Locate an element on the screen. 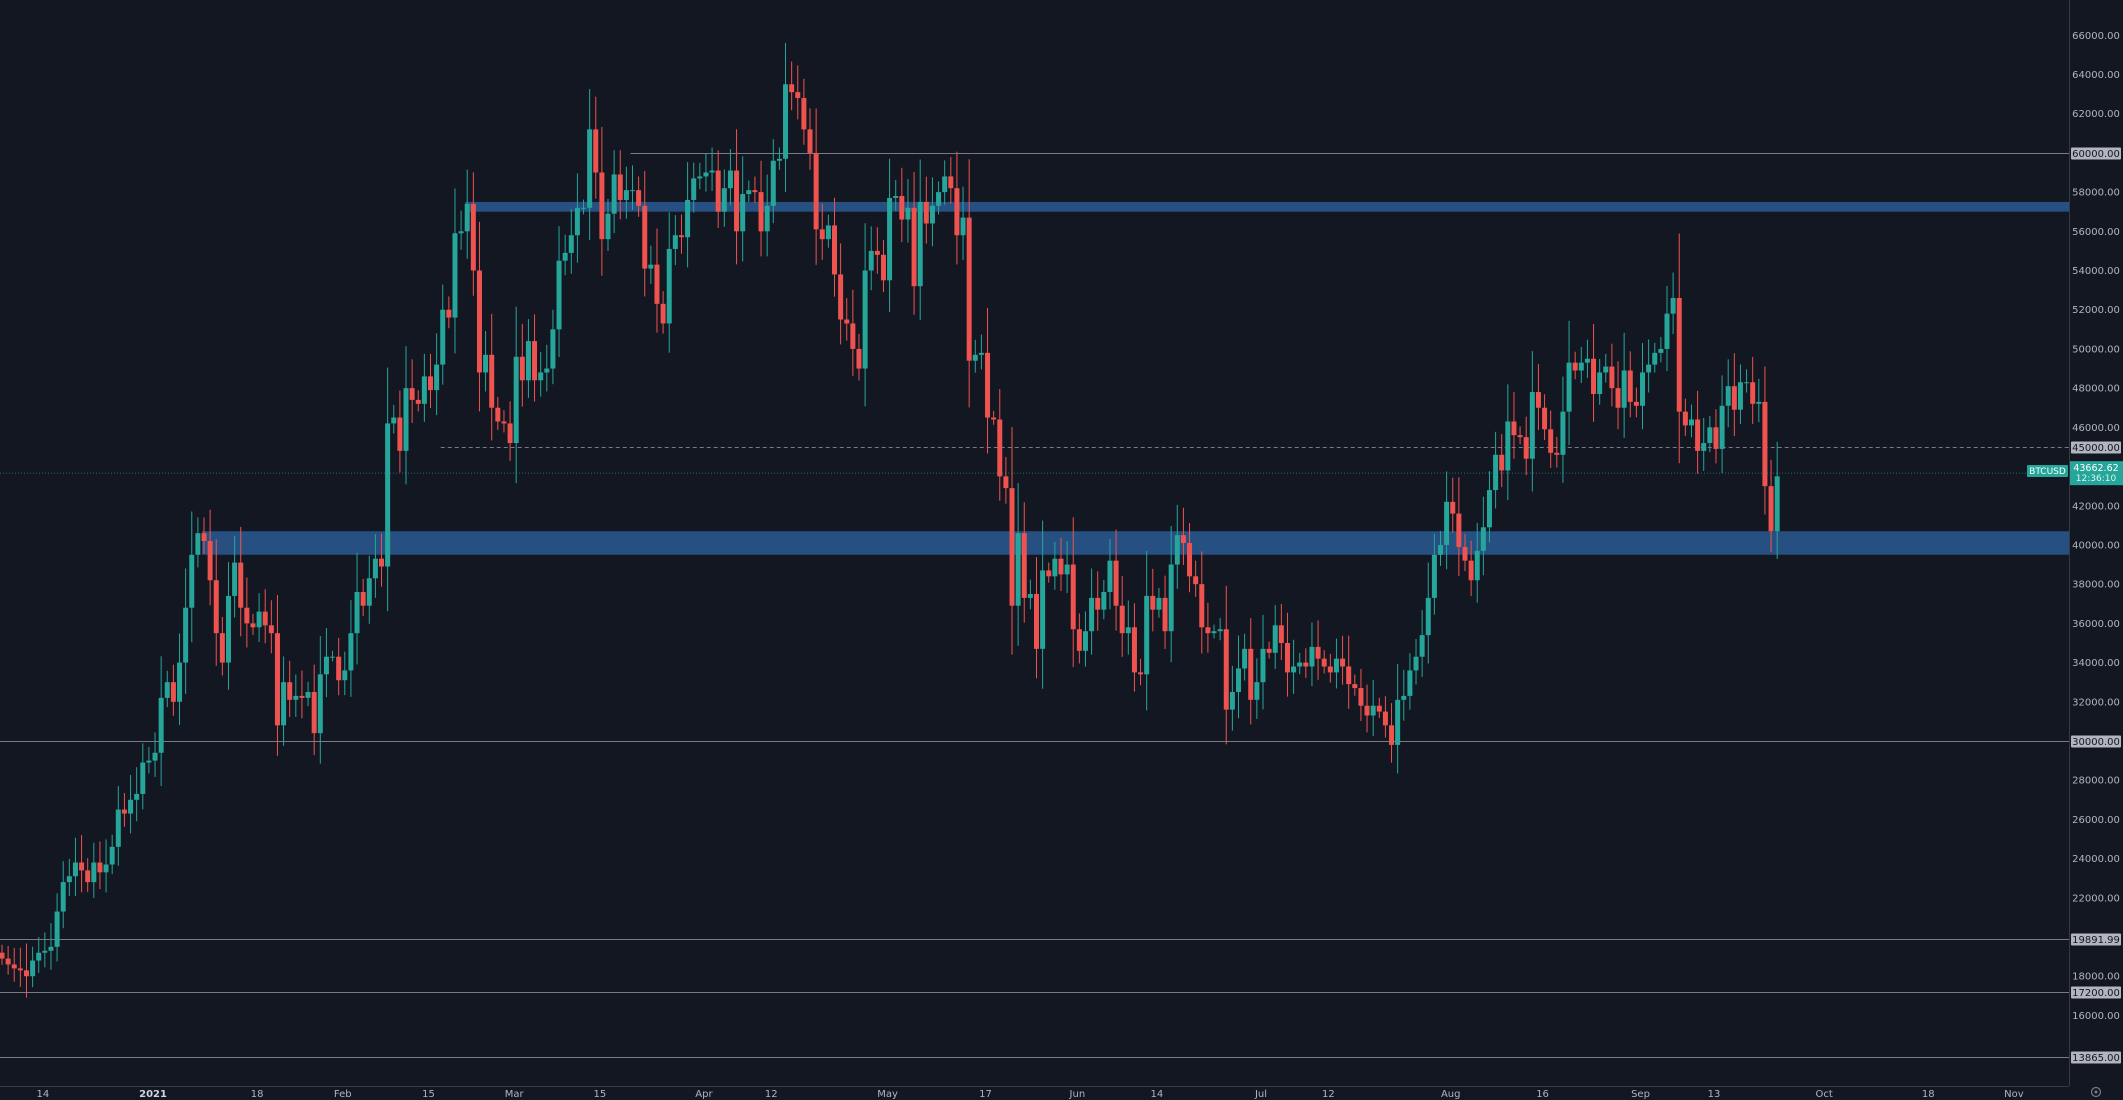 This screenshot has width=2123, height=1100. settings-gear-icon is located at coordinates (2096, 1092).